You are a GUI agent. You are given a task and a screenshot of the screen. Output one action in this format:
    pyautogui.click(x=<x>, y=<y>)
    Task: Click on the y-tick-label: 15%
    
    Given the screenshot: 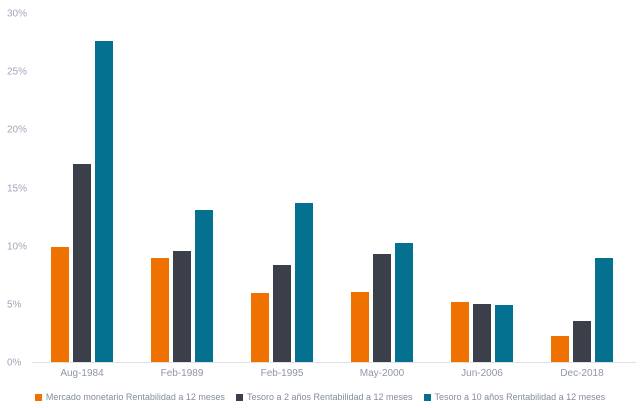 What is the action you would take?
    pyautogui.click(x=17, y=188)
    